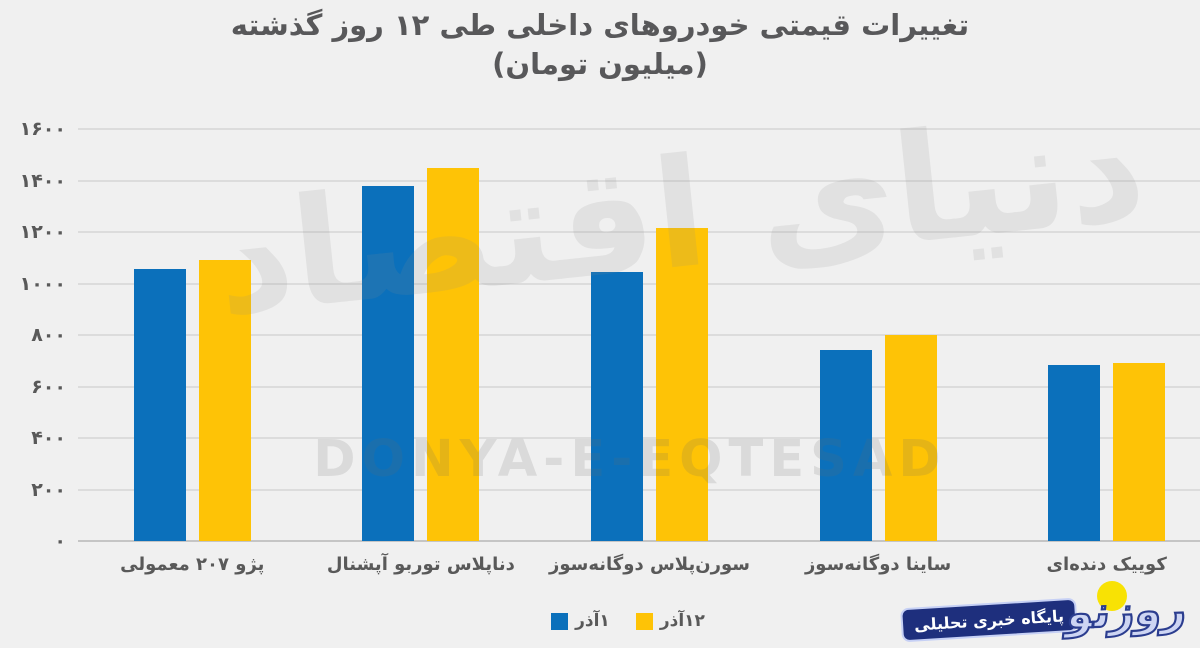 The width and height of the screenshot is (1200, 648). I want to click on legend-entry: ۱آذر, so click(580, 621).